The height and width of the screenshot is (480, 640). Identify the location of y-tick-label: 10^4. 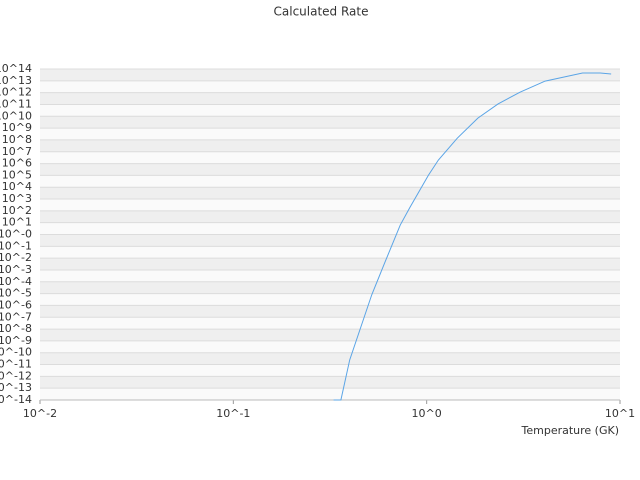
(17, 186).